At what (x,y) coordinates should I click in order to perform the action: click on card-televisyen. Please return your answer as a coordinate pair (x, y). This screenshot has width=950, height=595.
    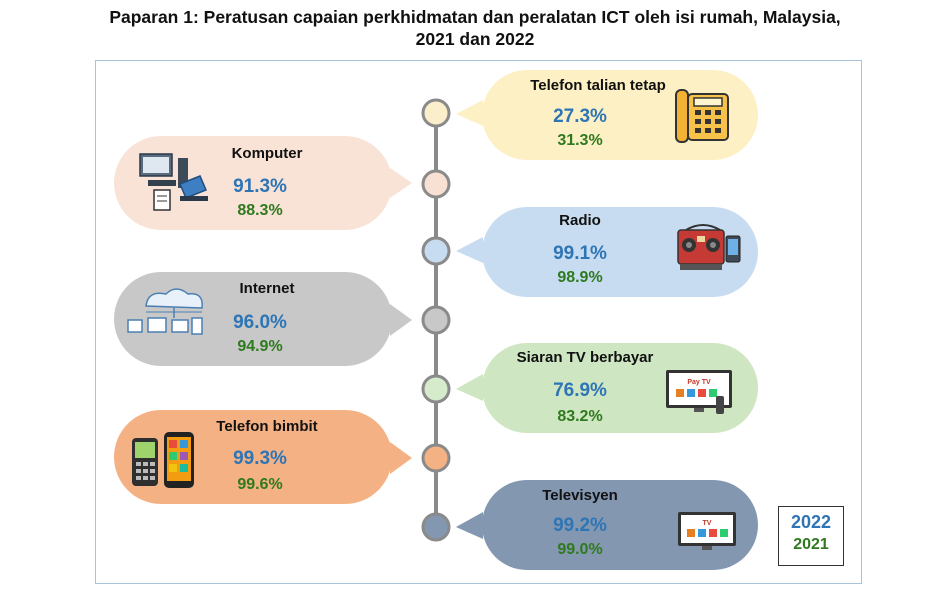
    Looking at the image, I should click on (607, 525).